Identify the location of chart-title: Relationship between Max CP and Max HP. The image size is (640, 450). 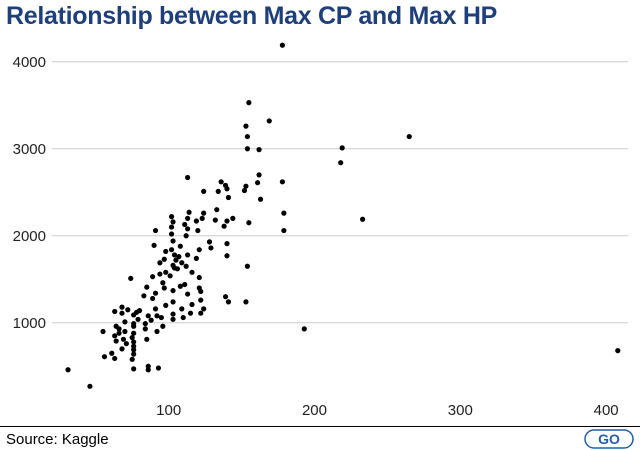
(252, 16).